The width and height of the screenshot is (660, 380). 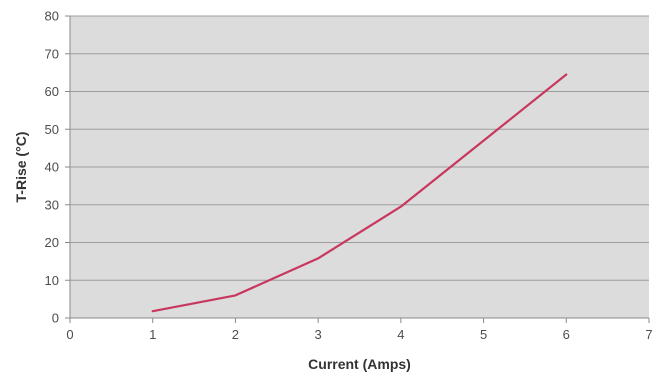 I want to click on y-tick-label: 0, so click(x=55, y=318).